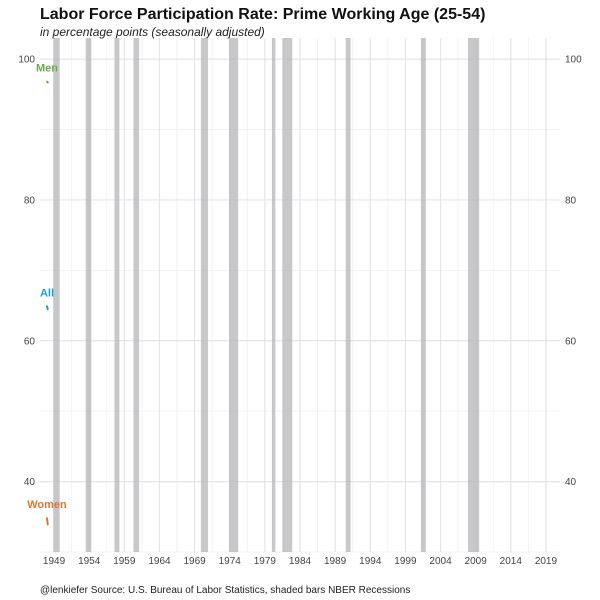  Describe the element at coordinates (30, 482) in the screenshot. I see `y-tick-label-left: 40` at that location.